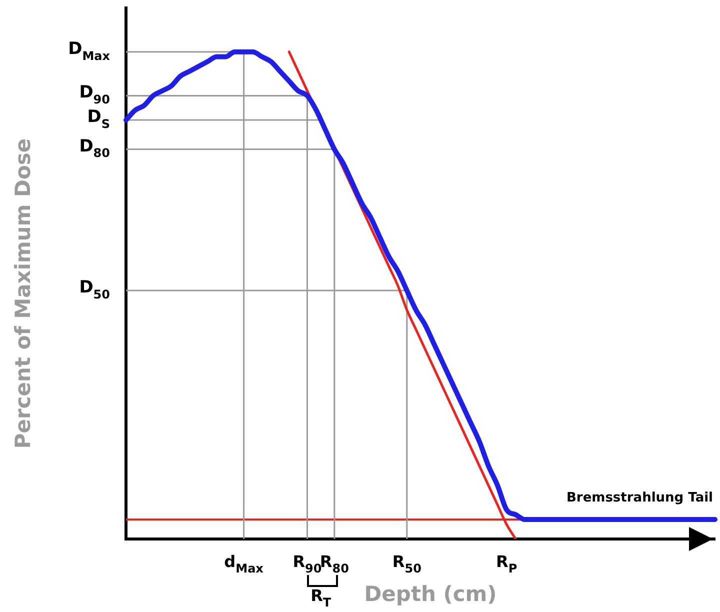  I want to click on y-axis-title: Percent of Maximum Dose, so click(23, 293).